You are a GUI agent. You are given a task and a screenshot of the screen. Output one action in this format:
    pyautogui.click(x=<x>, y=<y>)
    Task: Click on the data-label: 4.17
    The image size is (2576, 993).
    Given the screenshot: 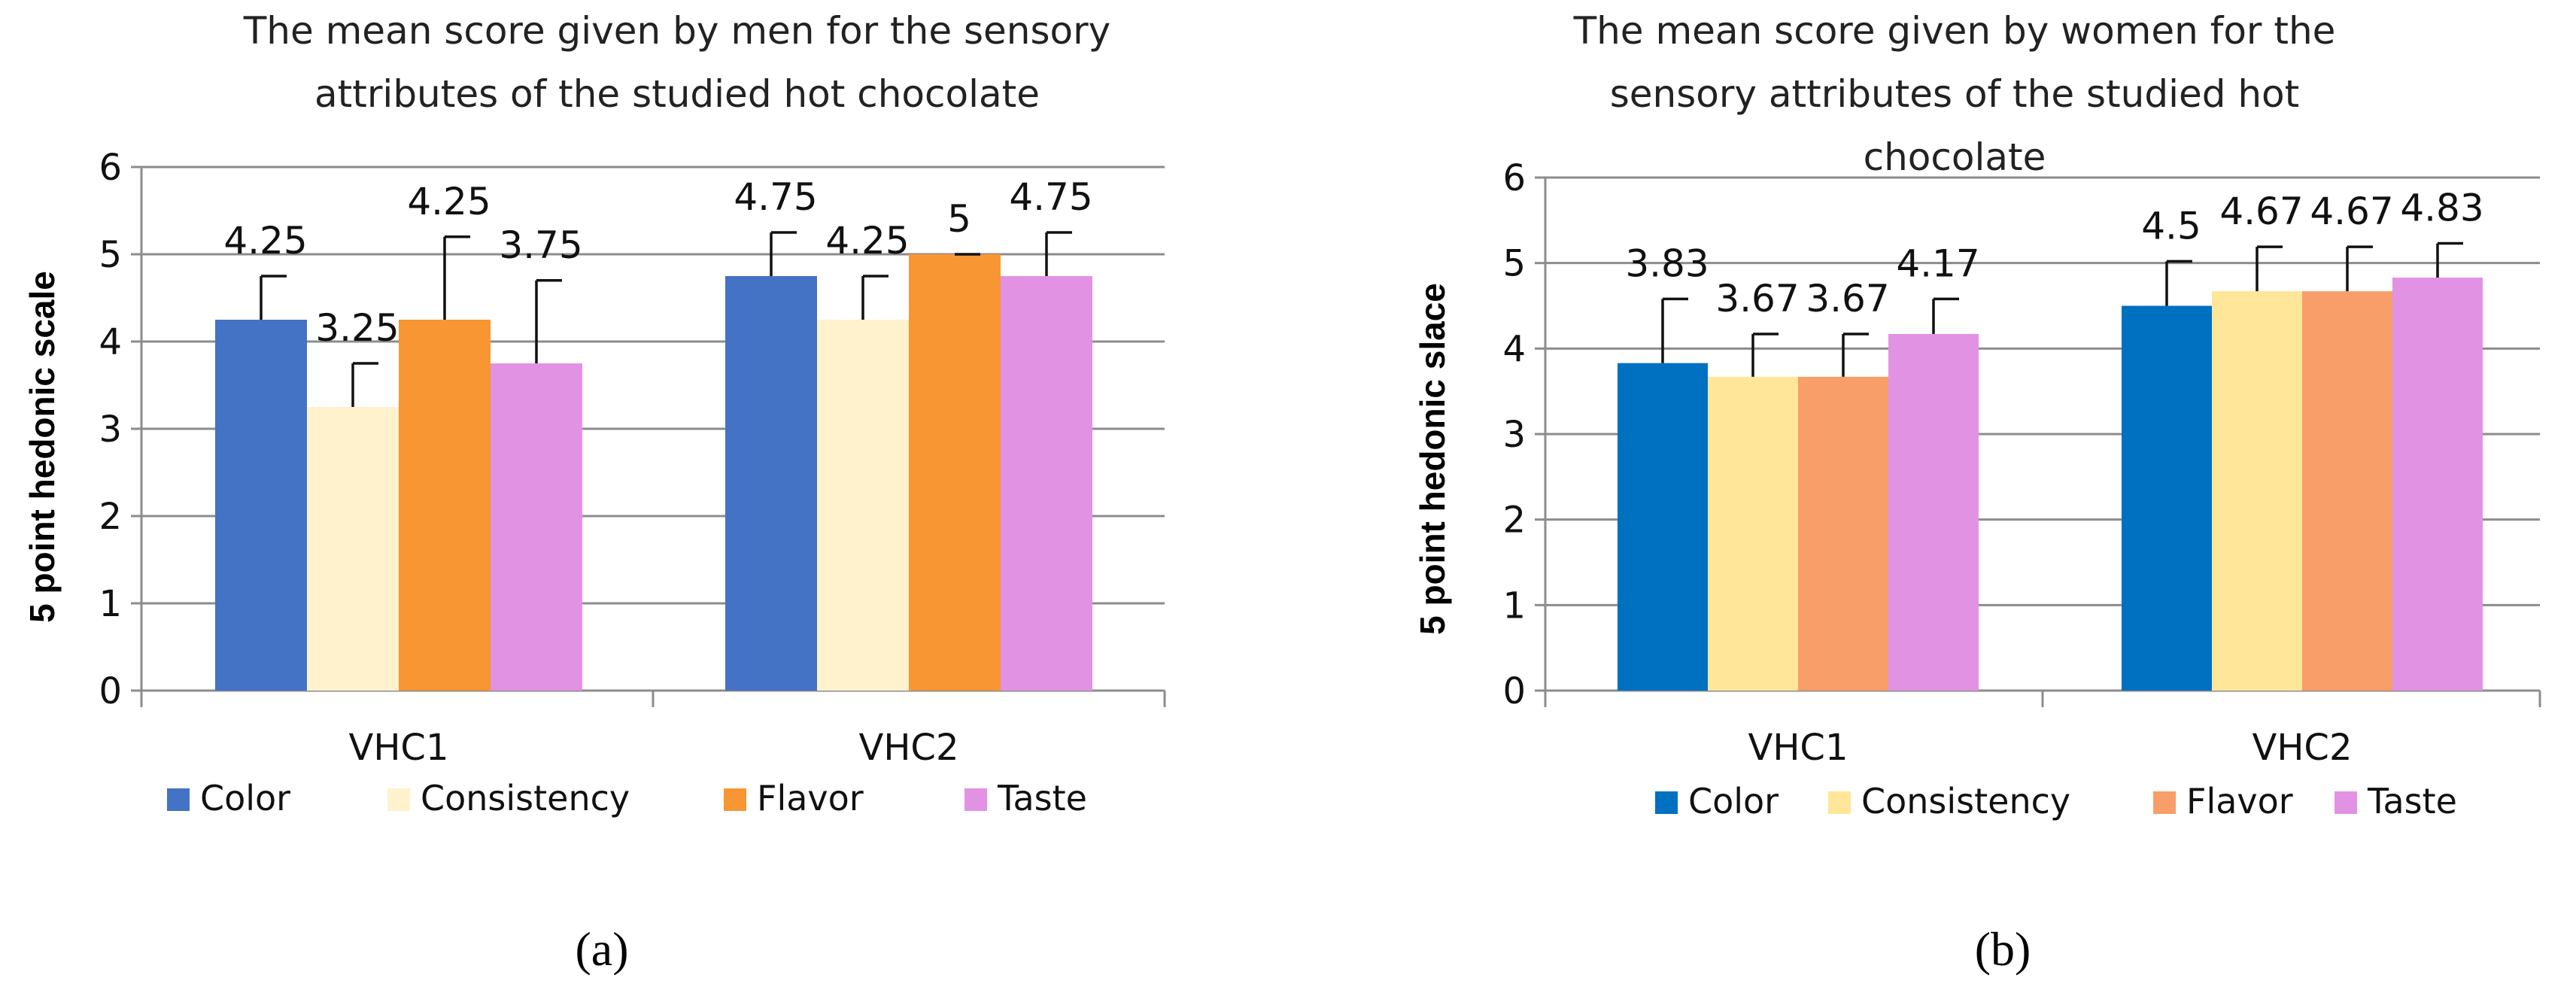 What is the action you would take?
    pyautogui.click(x=1938, y=263)
    